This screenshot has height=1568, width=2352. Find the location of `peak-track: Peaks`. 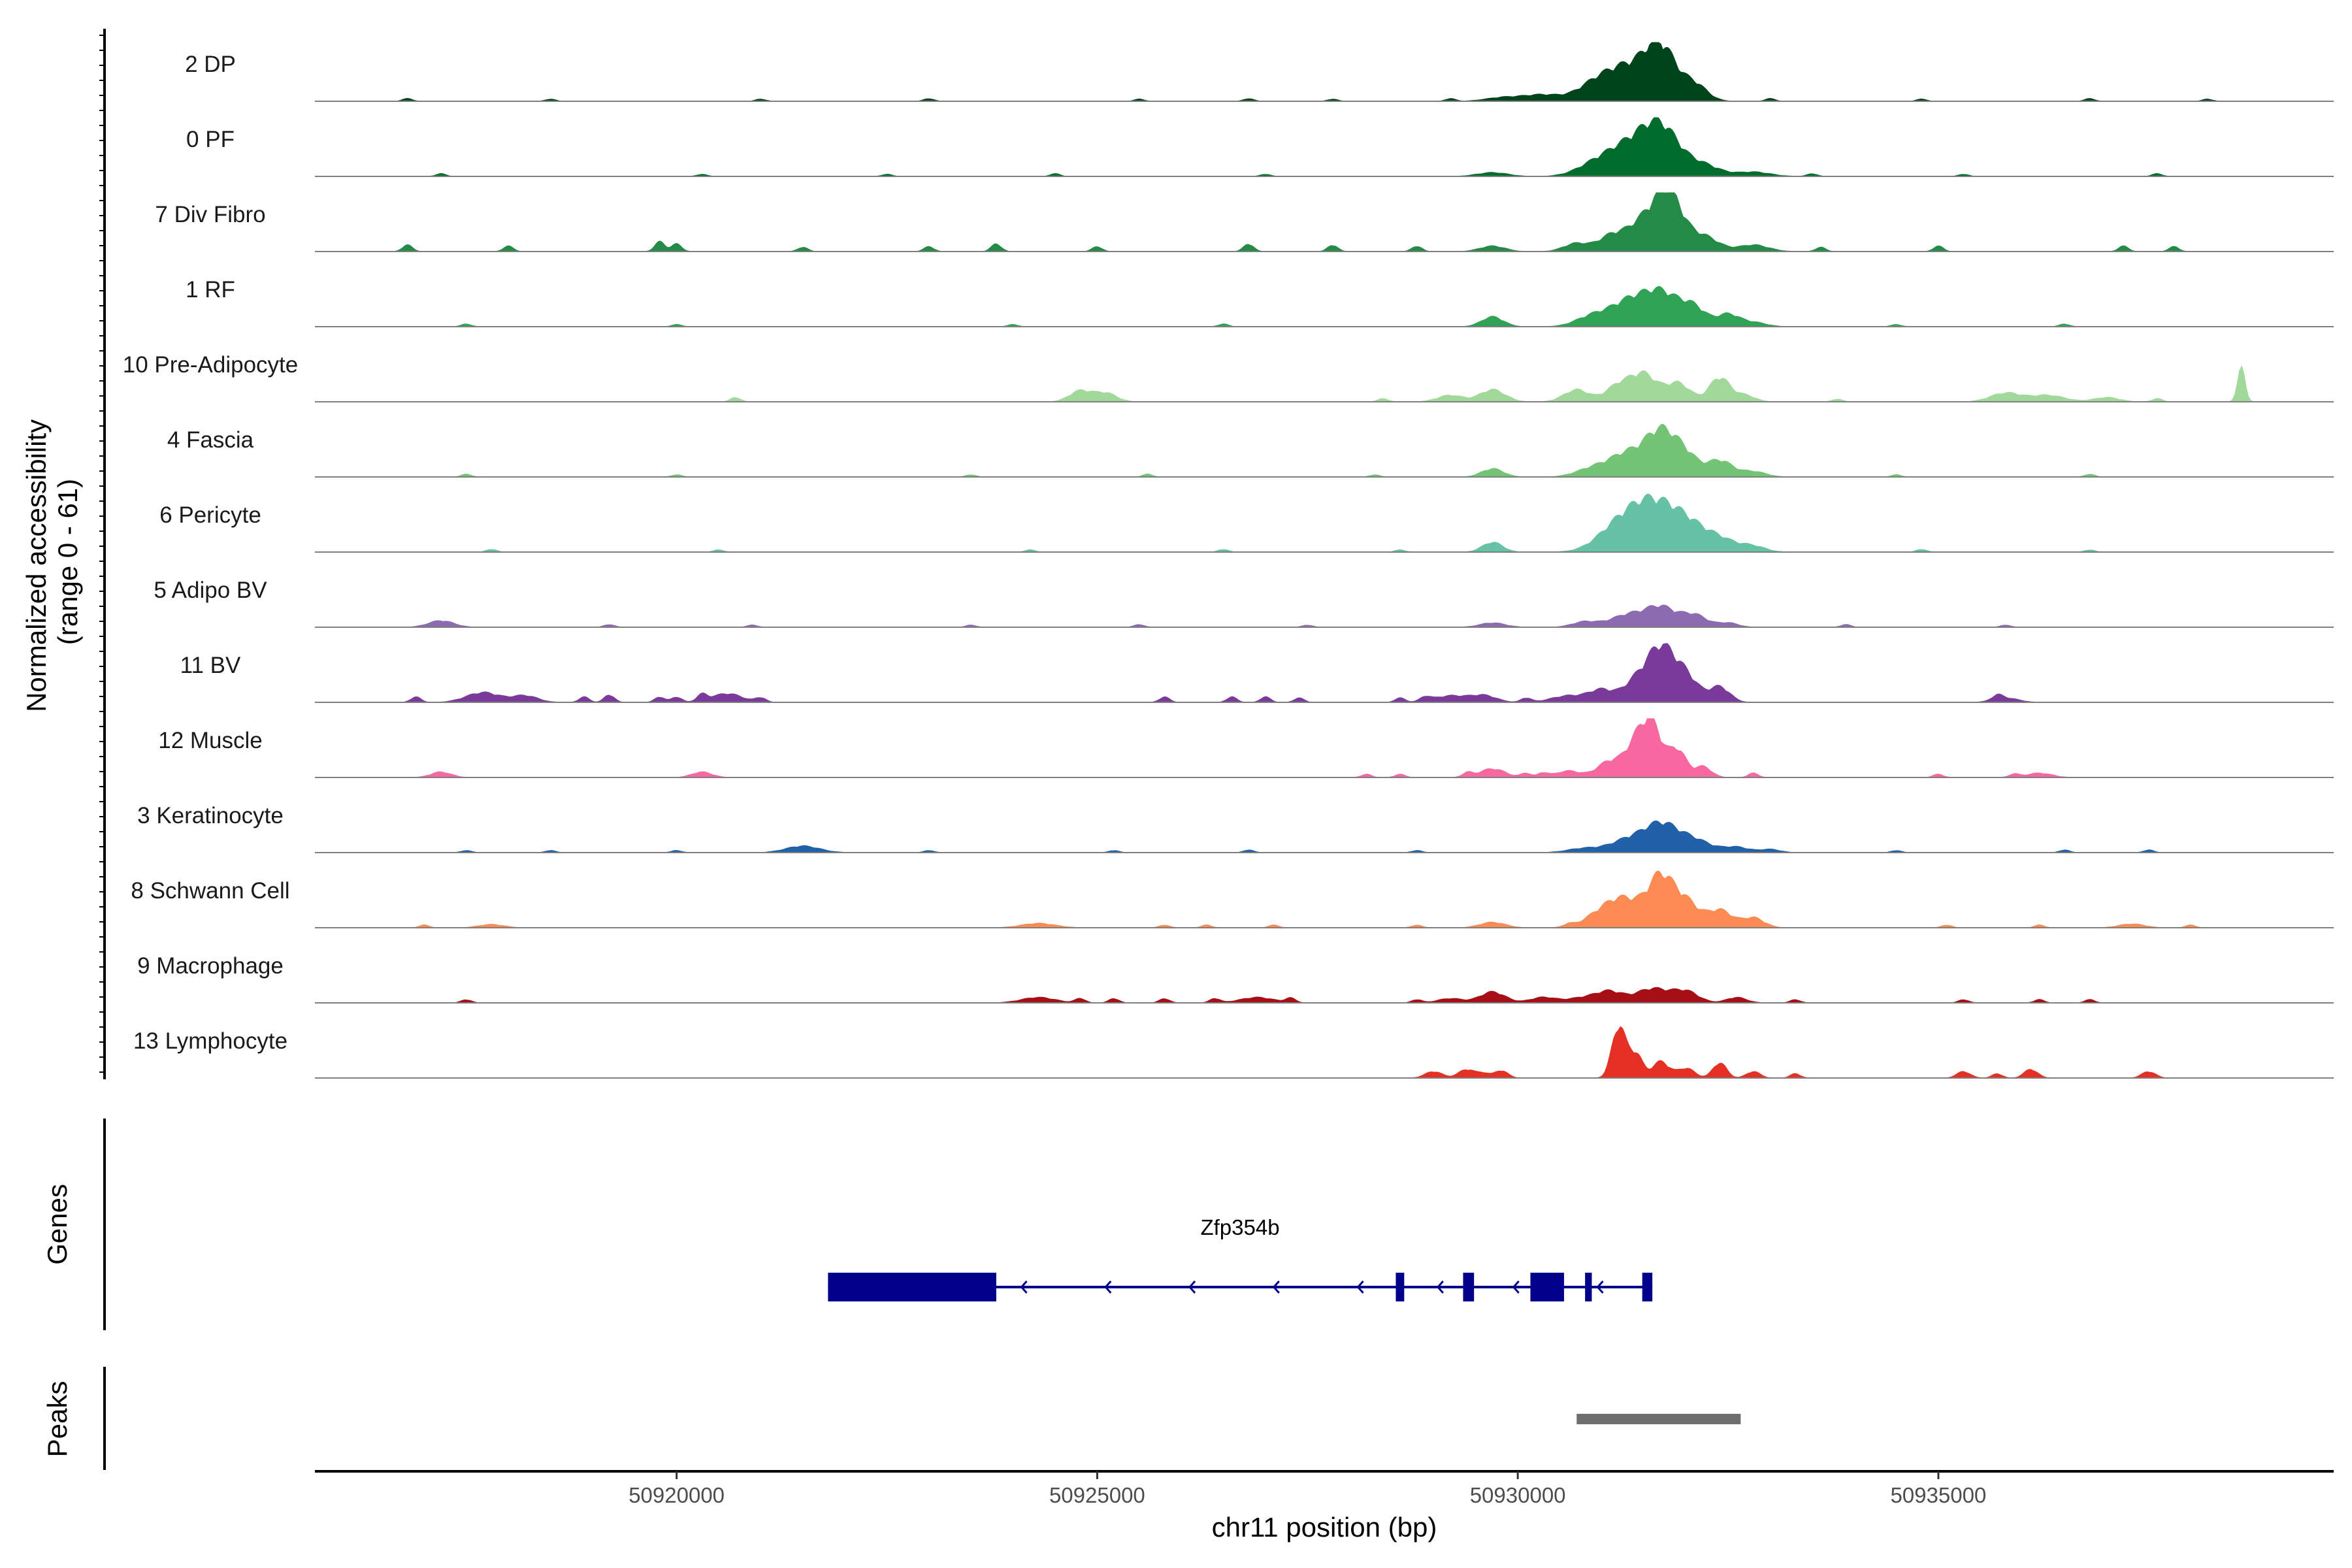

peak-track: Peaks is located at coordinates (891, 1418).